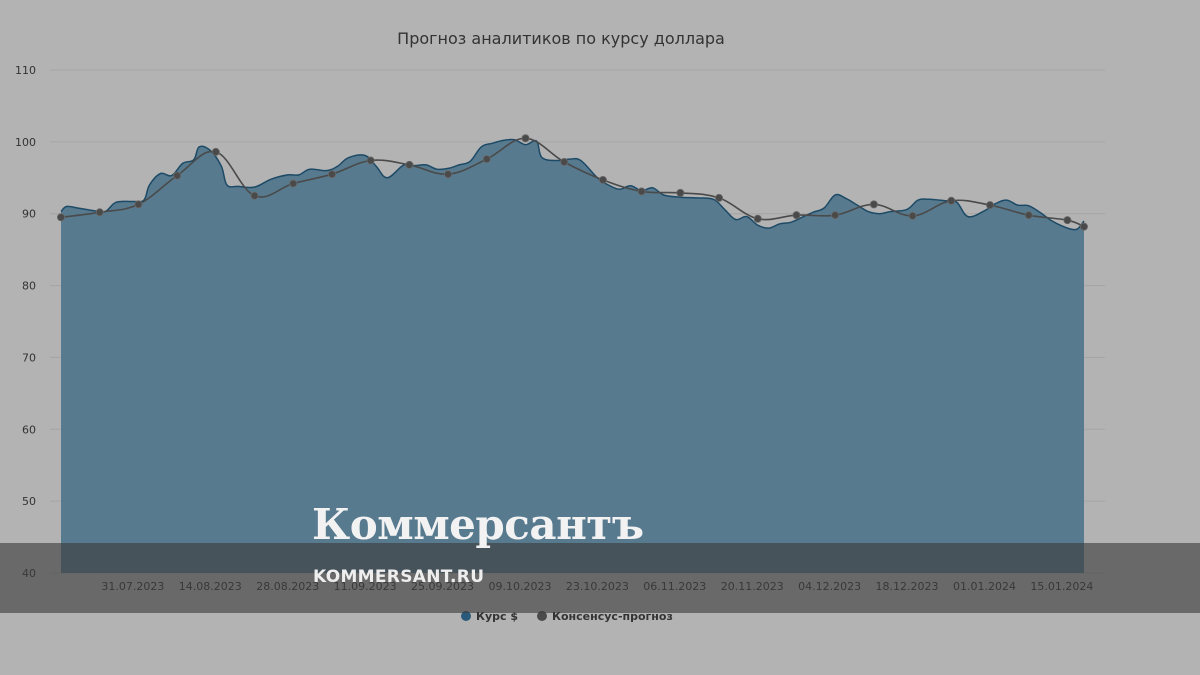  Describe the element at coordinates (478, 524) in the screenshot. I see `watermark-logo: Коммерсантъ` at that location.